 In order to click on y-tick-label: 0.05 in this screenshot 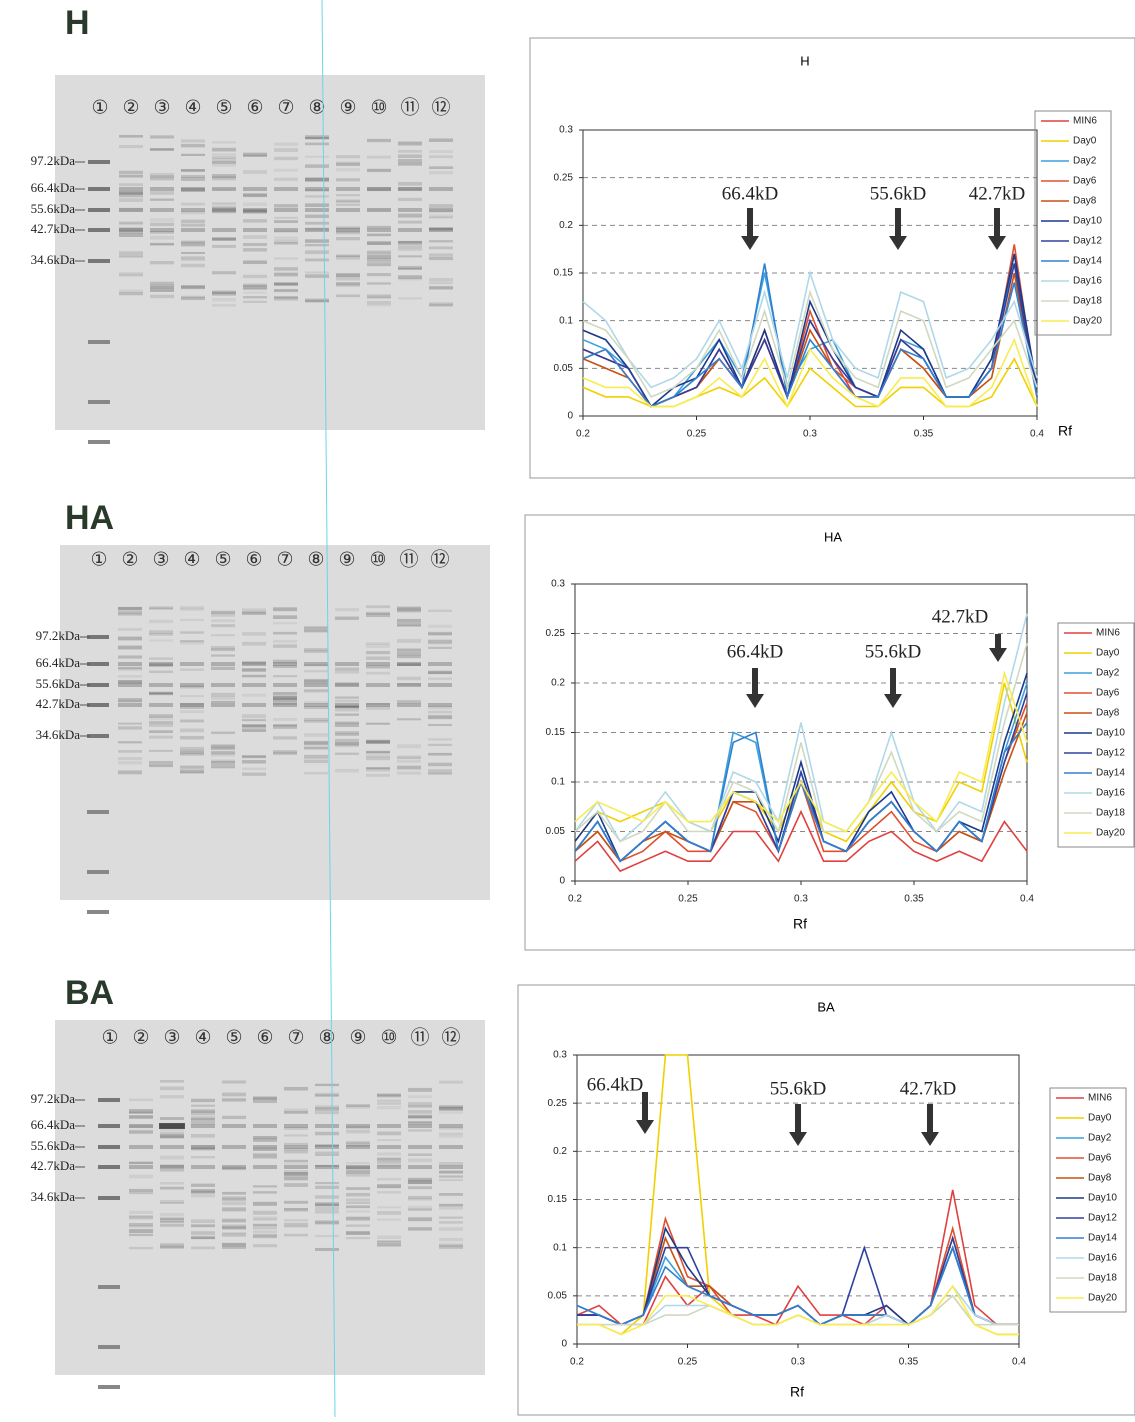, I will do `click(564, 368)`.